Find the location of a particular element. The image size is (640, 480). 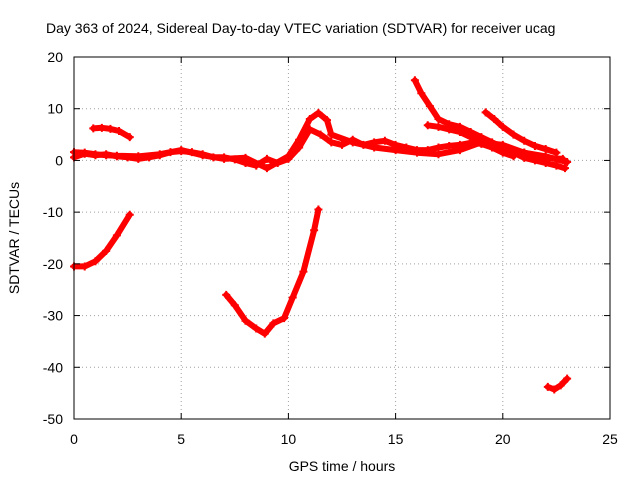

y-tick-label: 20 is located at coordinates (55, 57).